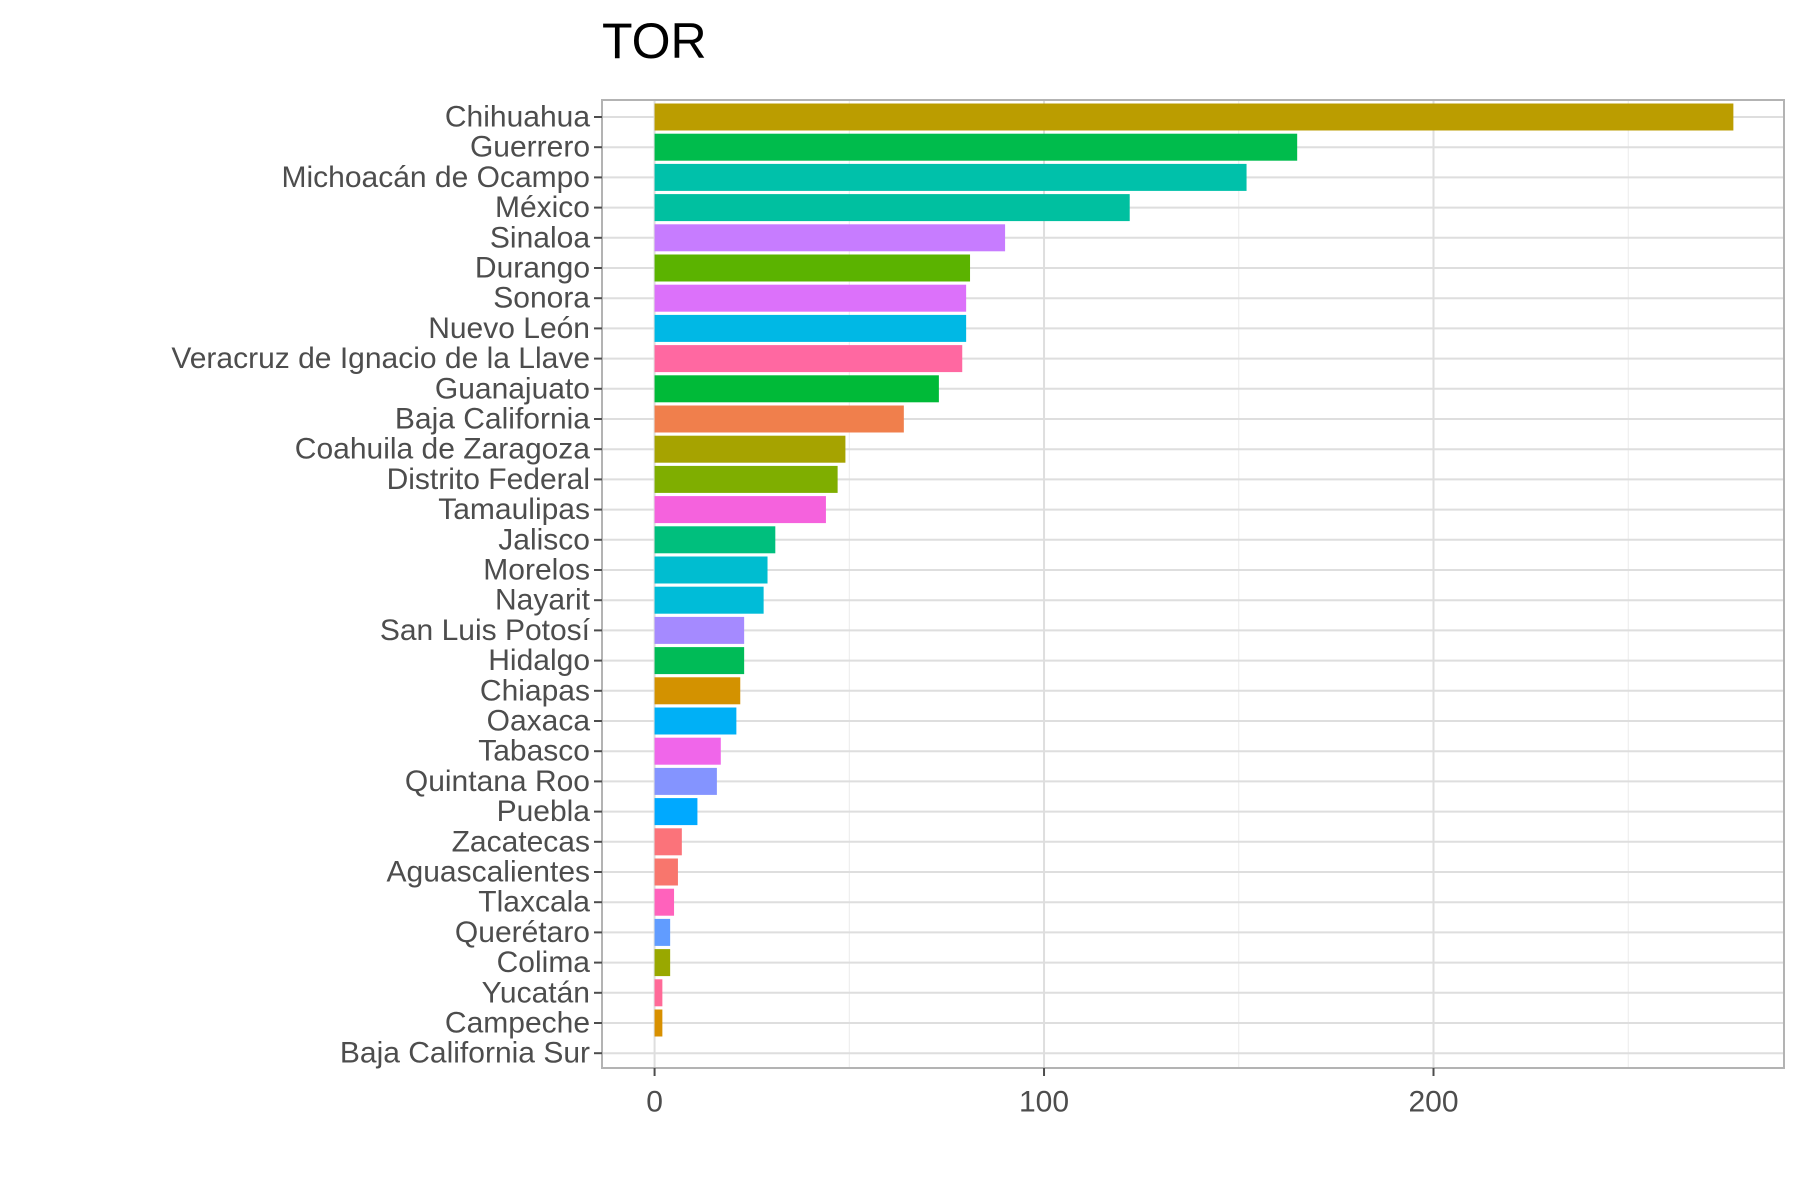 This screenshot has width=1800, height=1200. What do you see at coordinates (521, 841) in the screenshot?
I see `y-tick-label: Zacatecas` at bounding box center [521, 841].